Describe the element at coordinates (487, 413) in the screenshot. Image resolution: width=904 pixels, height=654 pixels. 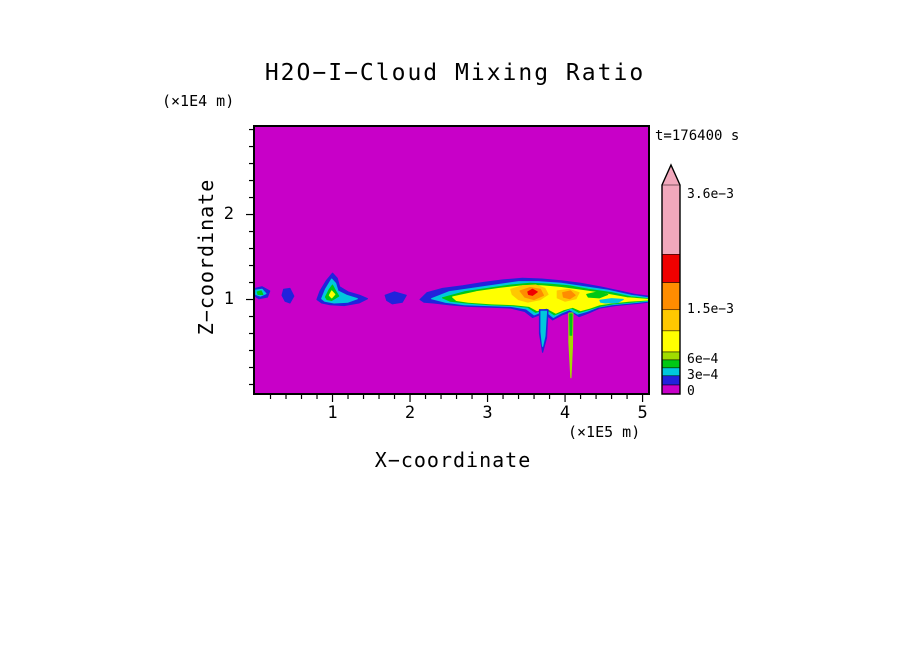
I see `x-tick-label: 3` at that location.